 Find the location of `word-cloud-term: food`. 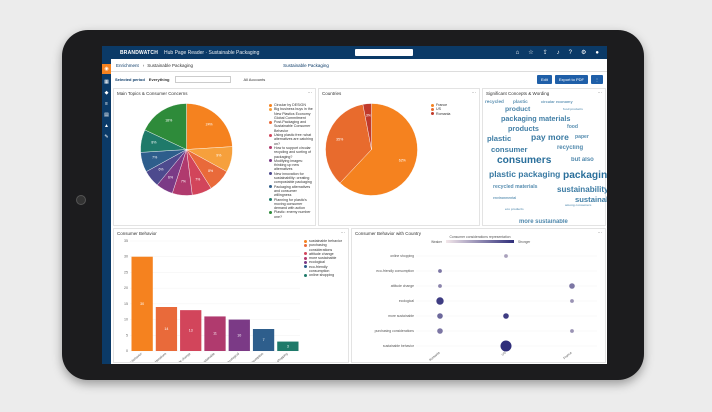

word-cloud-term: food is located at coordinates (573, 127).